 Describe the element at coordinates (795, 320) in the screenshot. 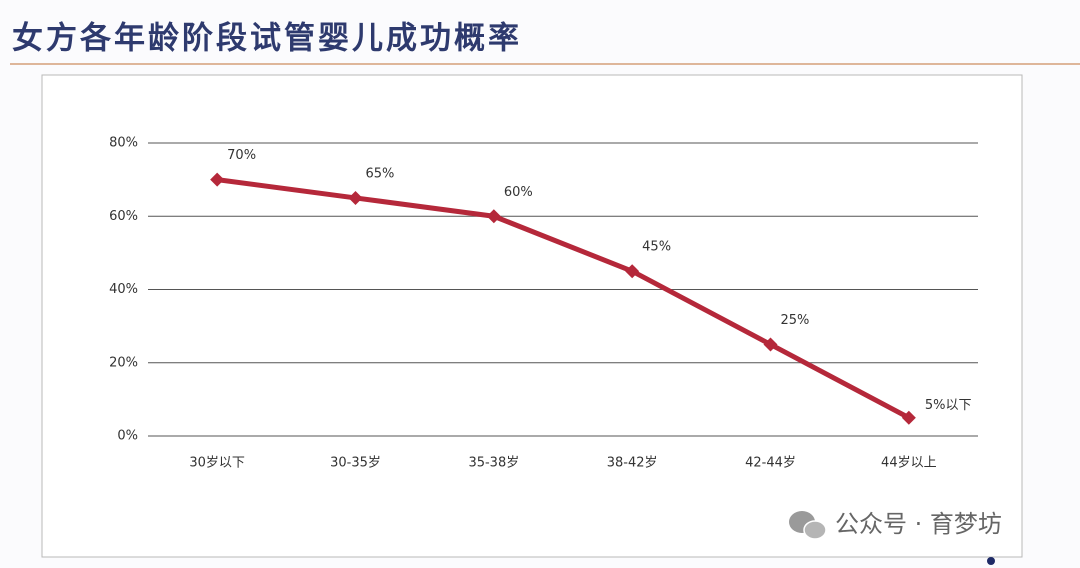

I see `data-label: 25%` at that location.